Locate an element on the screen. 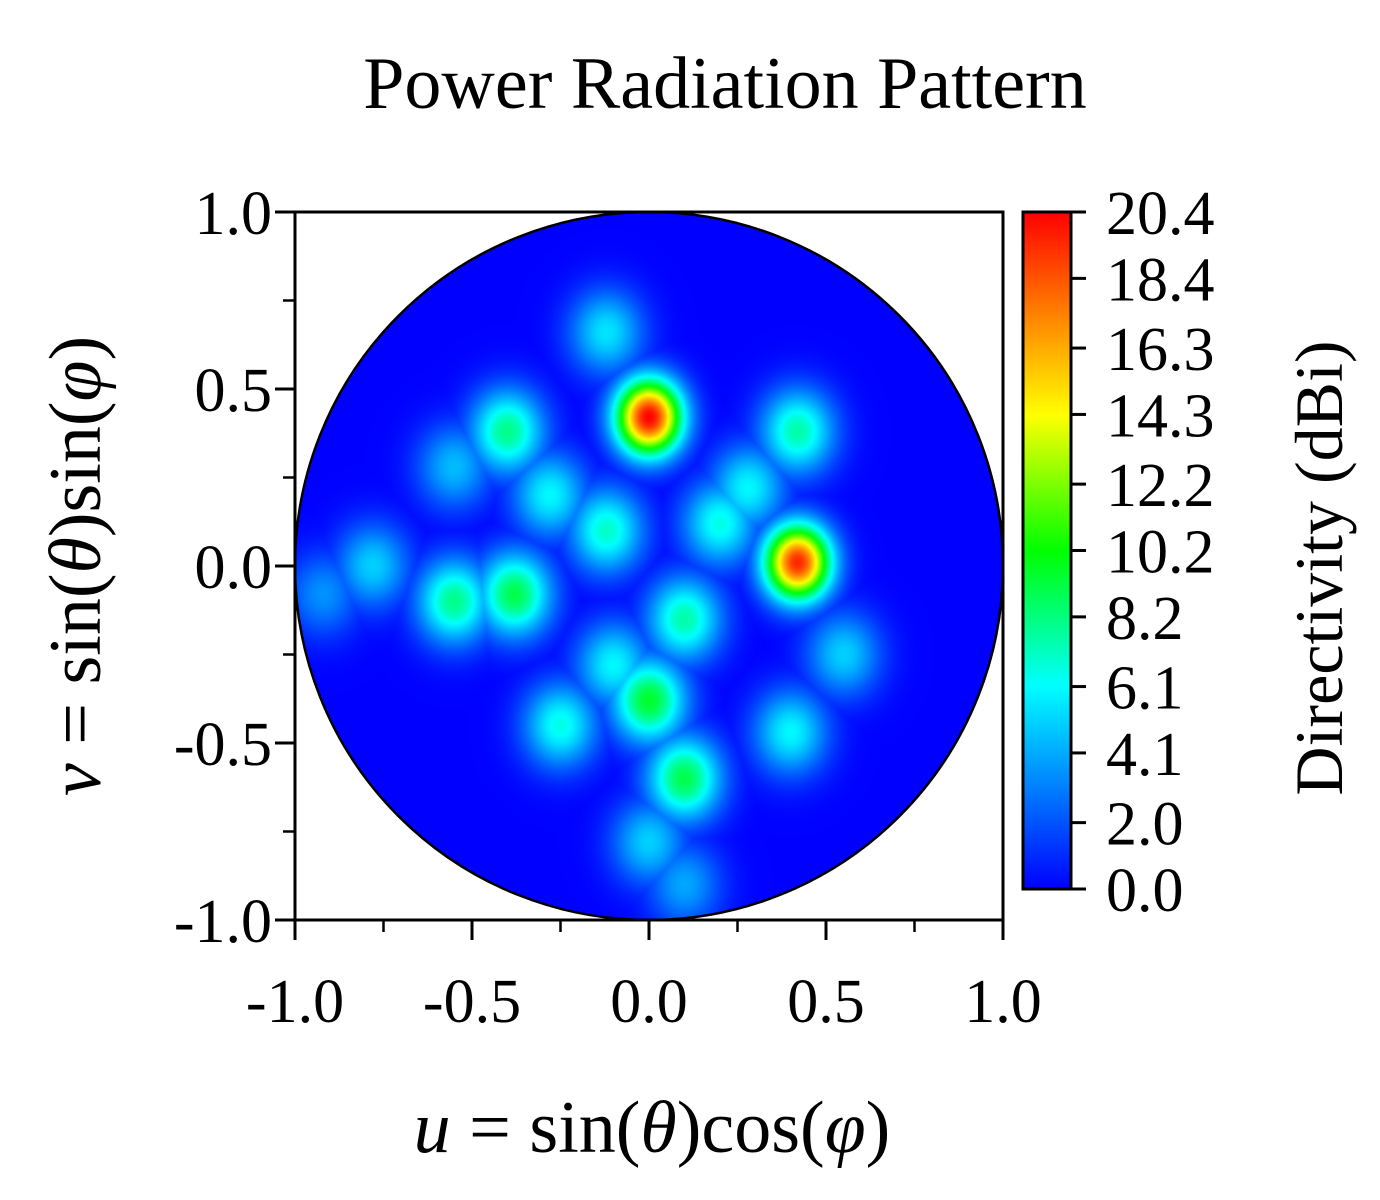 This screenshot has height=1200, width=1380. colorbar-tick-label: 20.4 is located at coordinates (1160, 214).